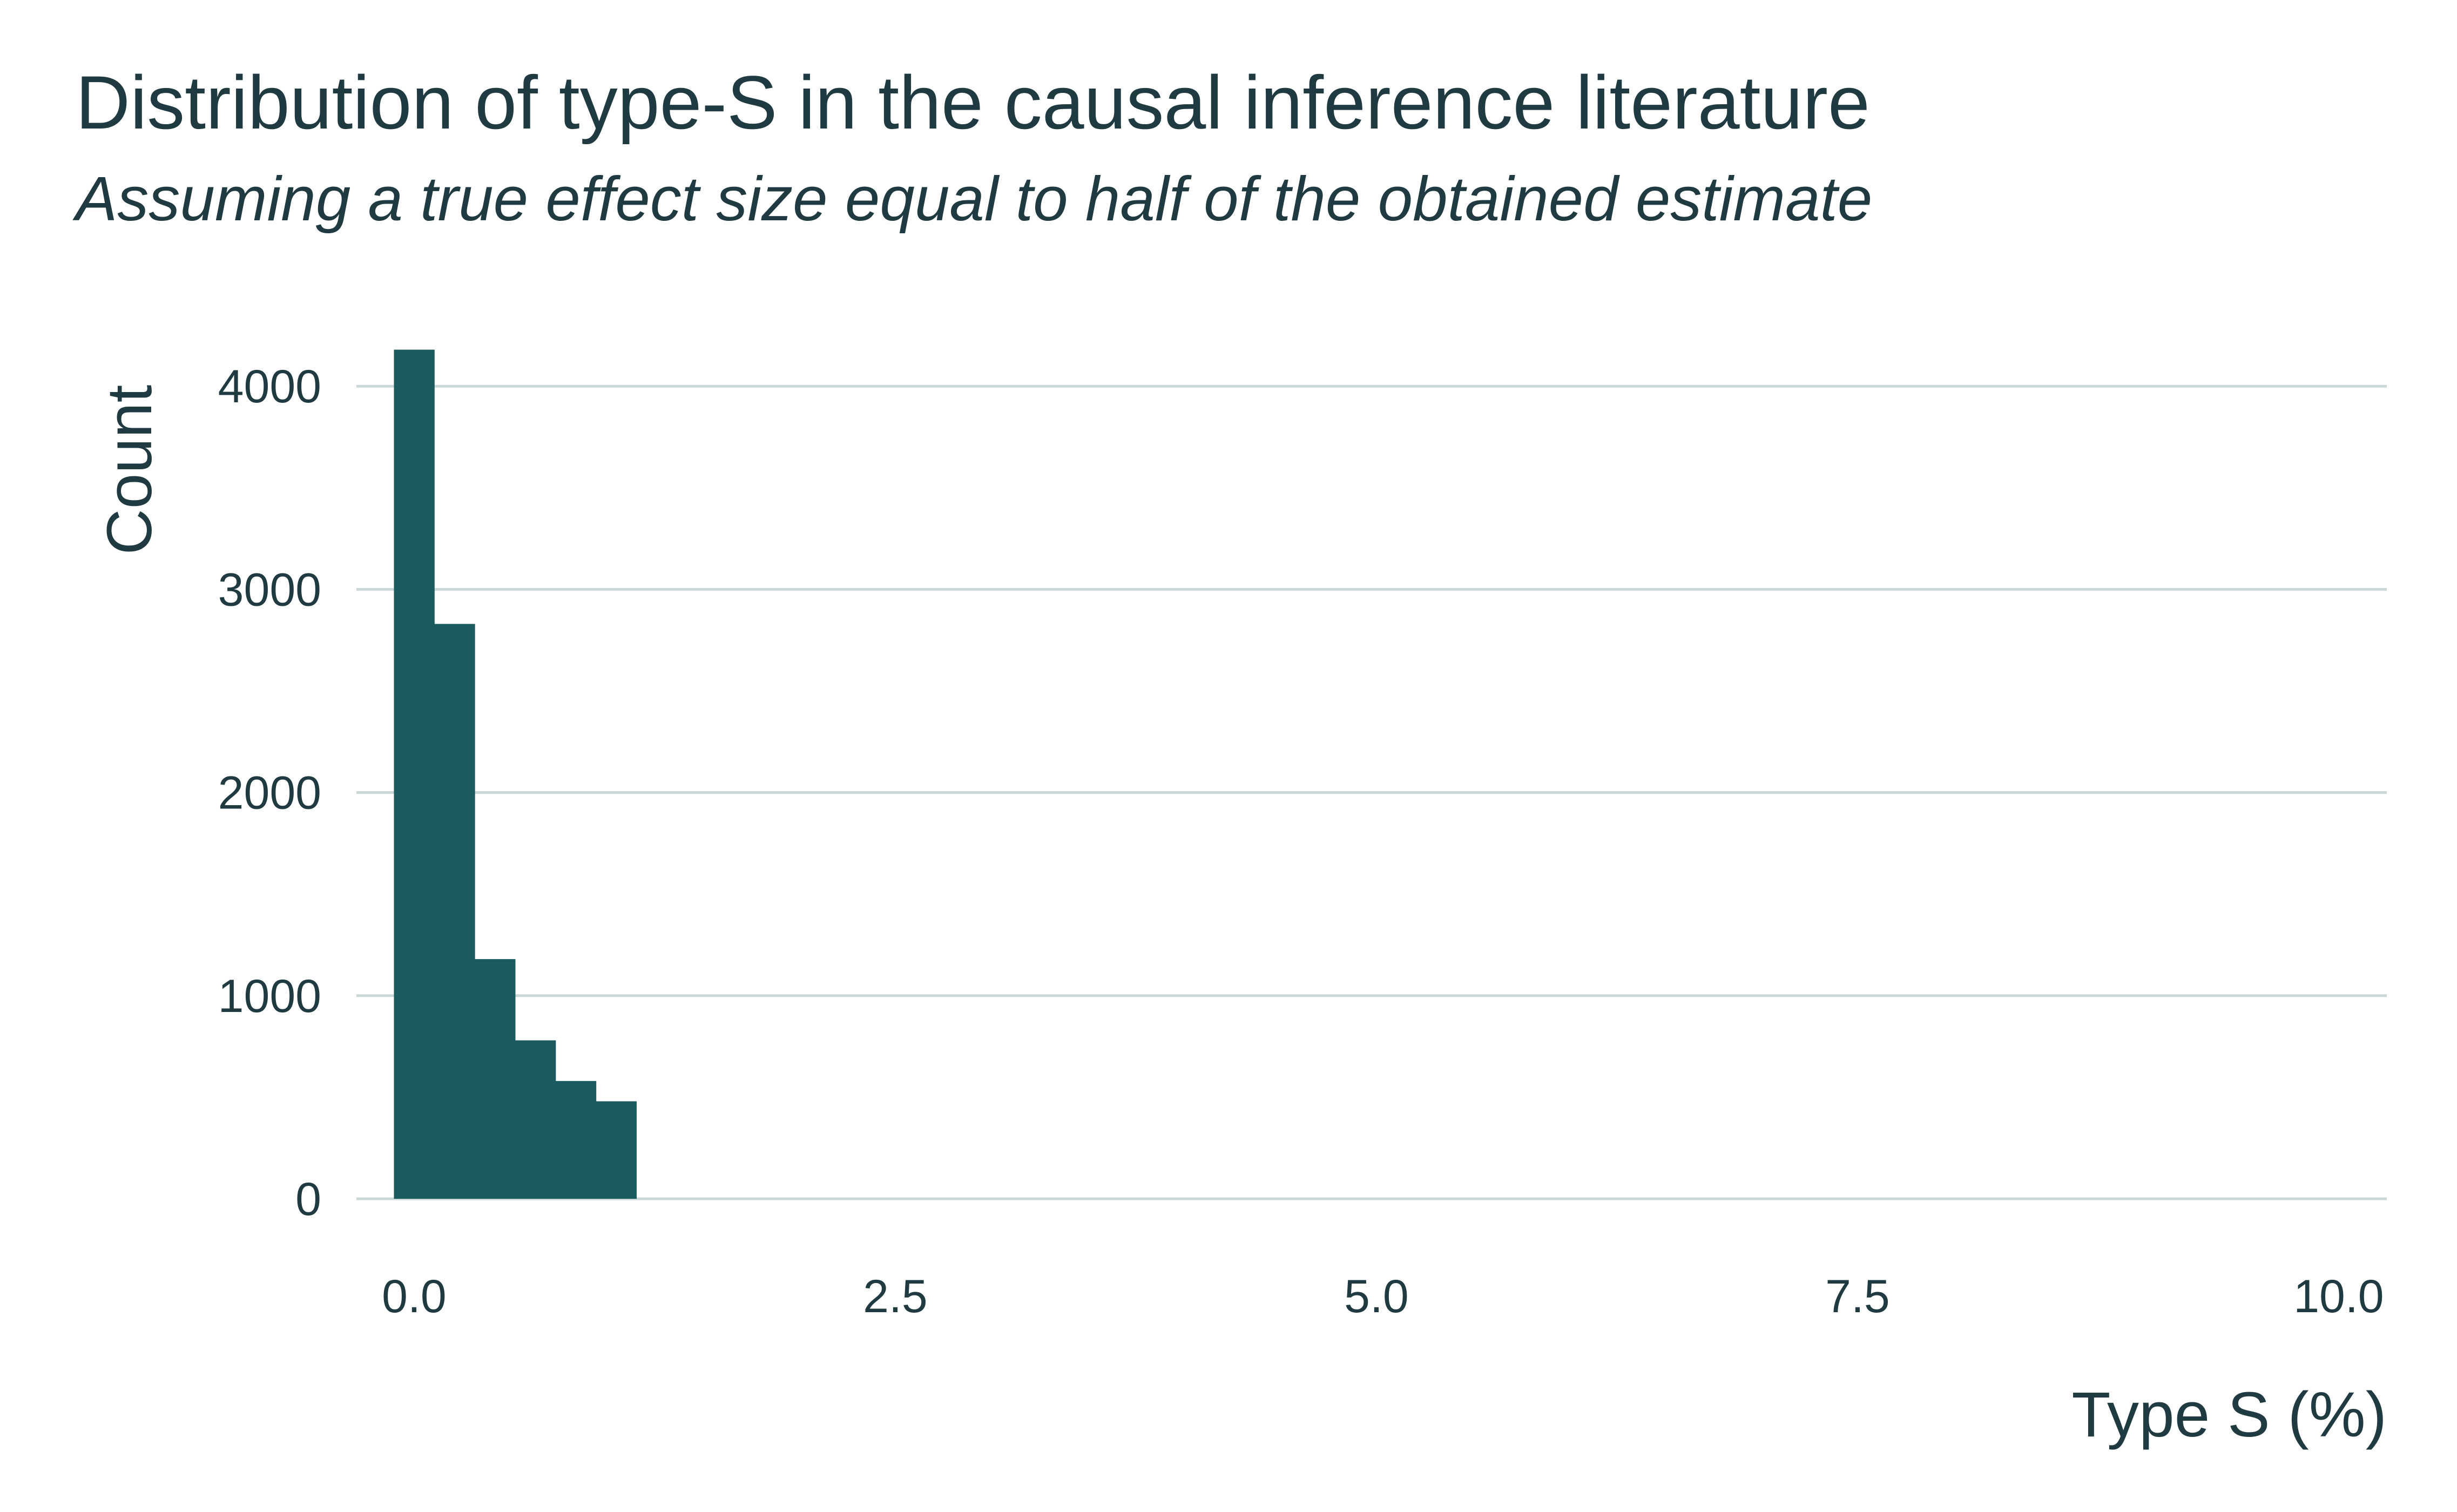 The image size is (2457, 1512). What do you see at coordinates (415, 1297) in the screenshot?
I see `x-tick-label: 0.0` at bounding box center [415, 1297].